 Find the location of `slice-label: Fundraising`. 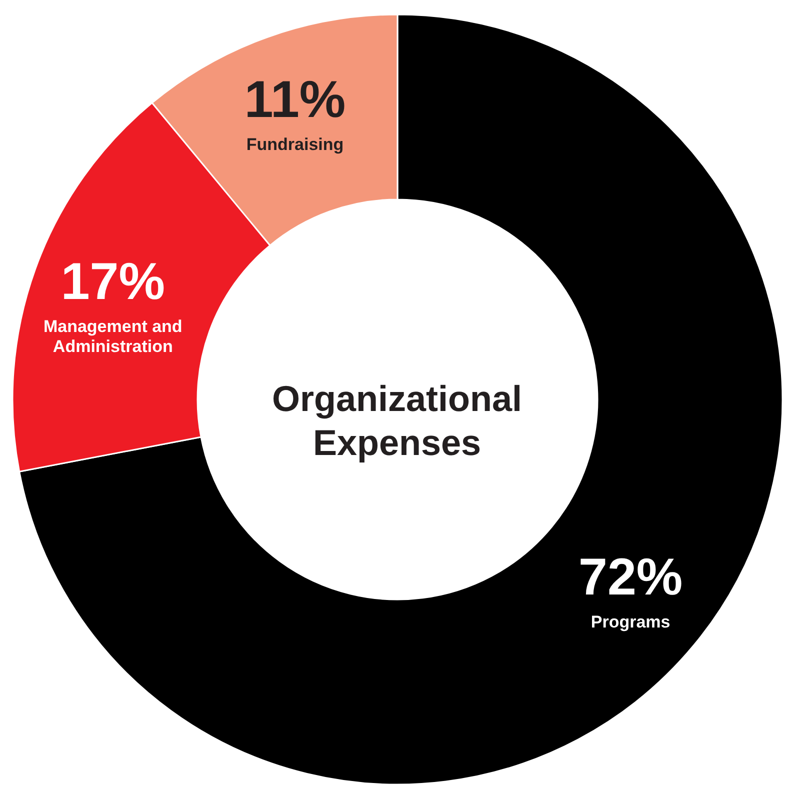

slice-label: Fundraising is located at coordinates (295, 144).